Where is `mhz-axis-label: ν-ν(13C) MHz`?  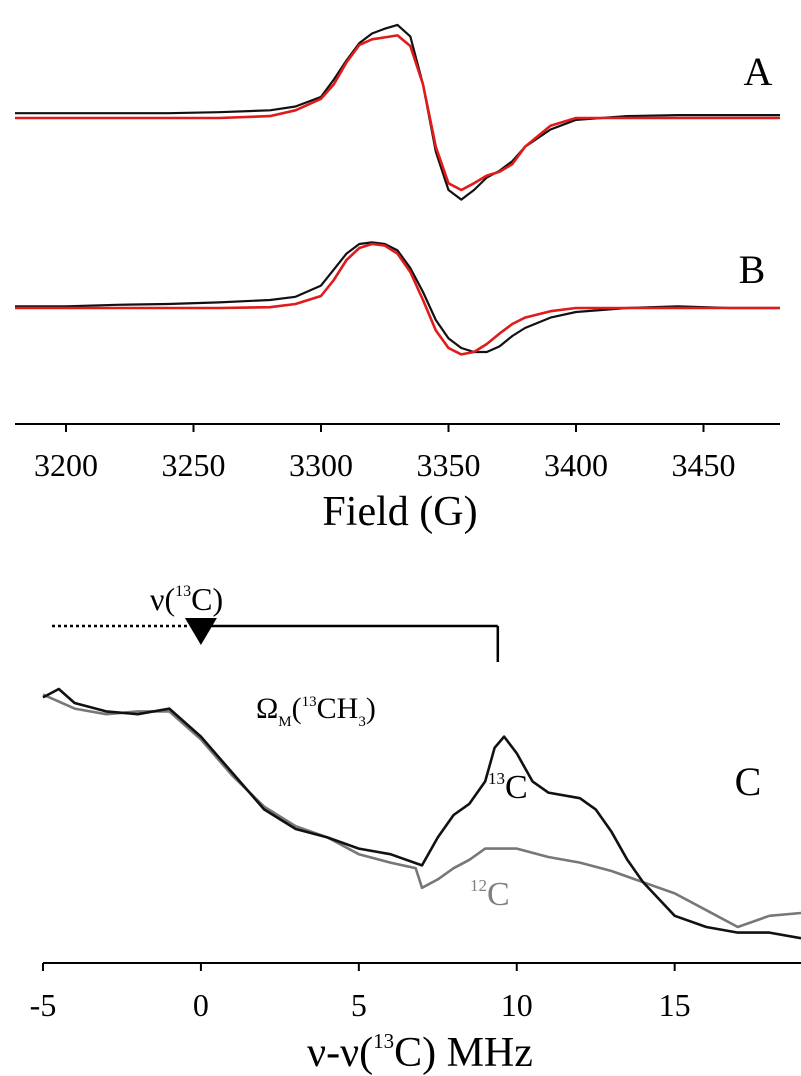
mhz-axis-label: ν-ν(13C) MHz is located at coordinates (420, 1052).